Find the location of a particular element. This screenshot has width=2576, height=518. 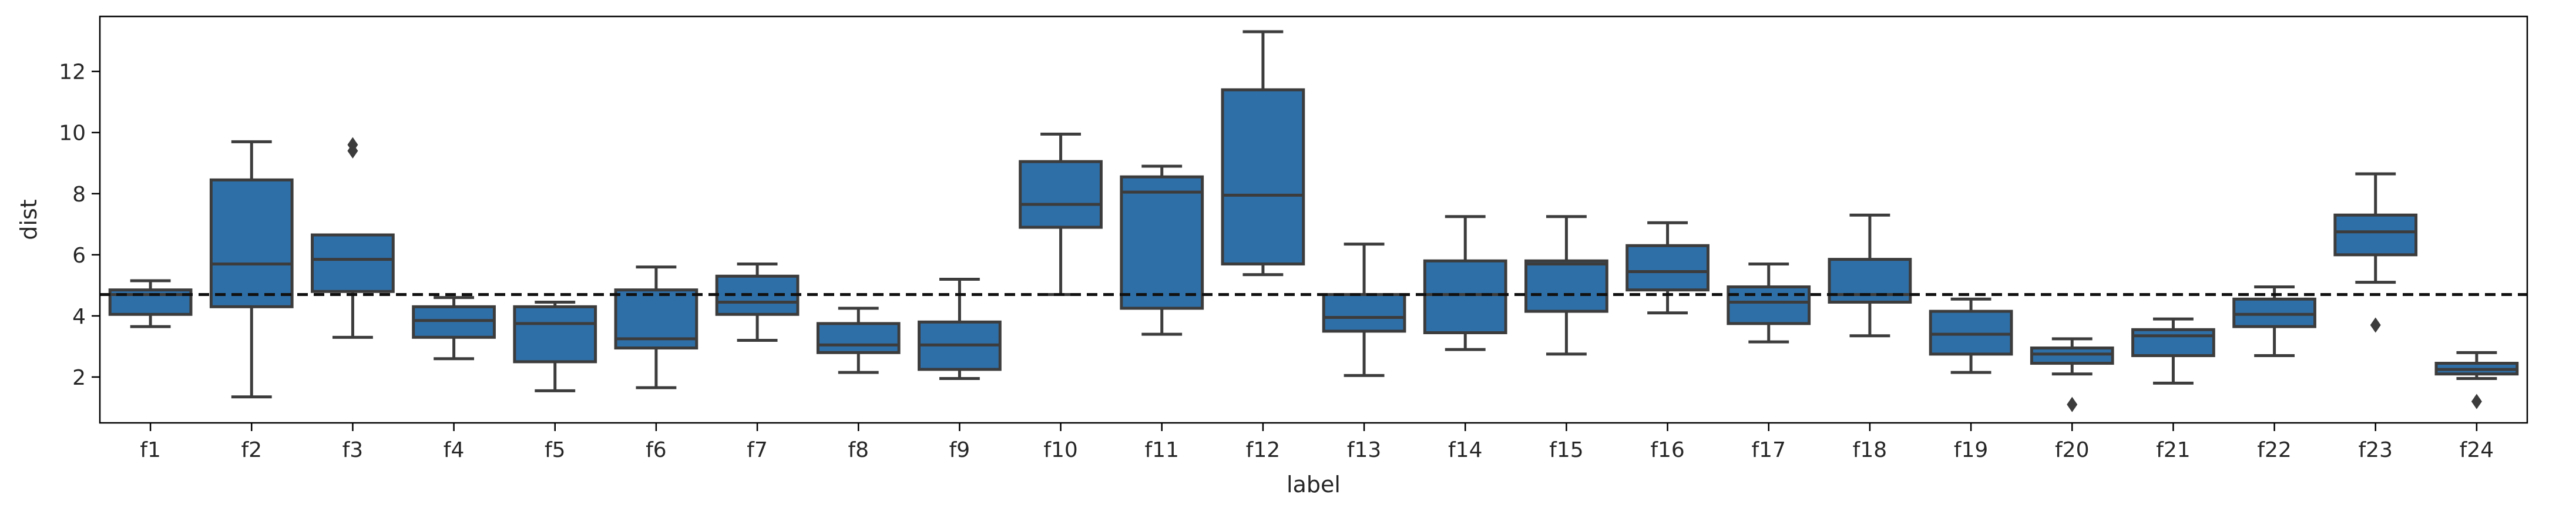

box-f4 is located at coordinates (454, 328).